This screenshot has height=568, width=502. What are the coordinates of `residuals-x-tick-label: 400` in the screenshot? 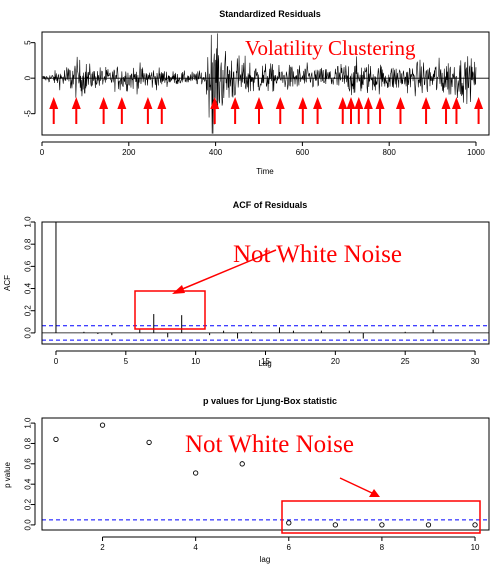 It's located at (216, 152).